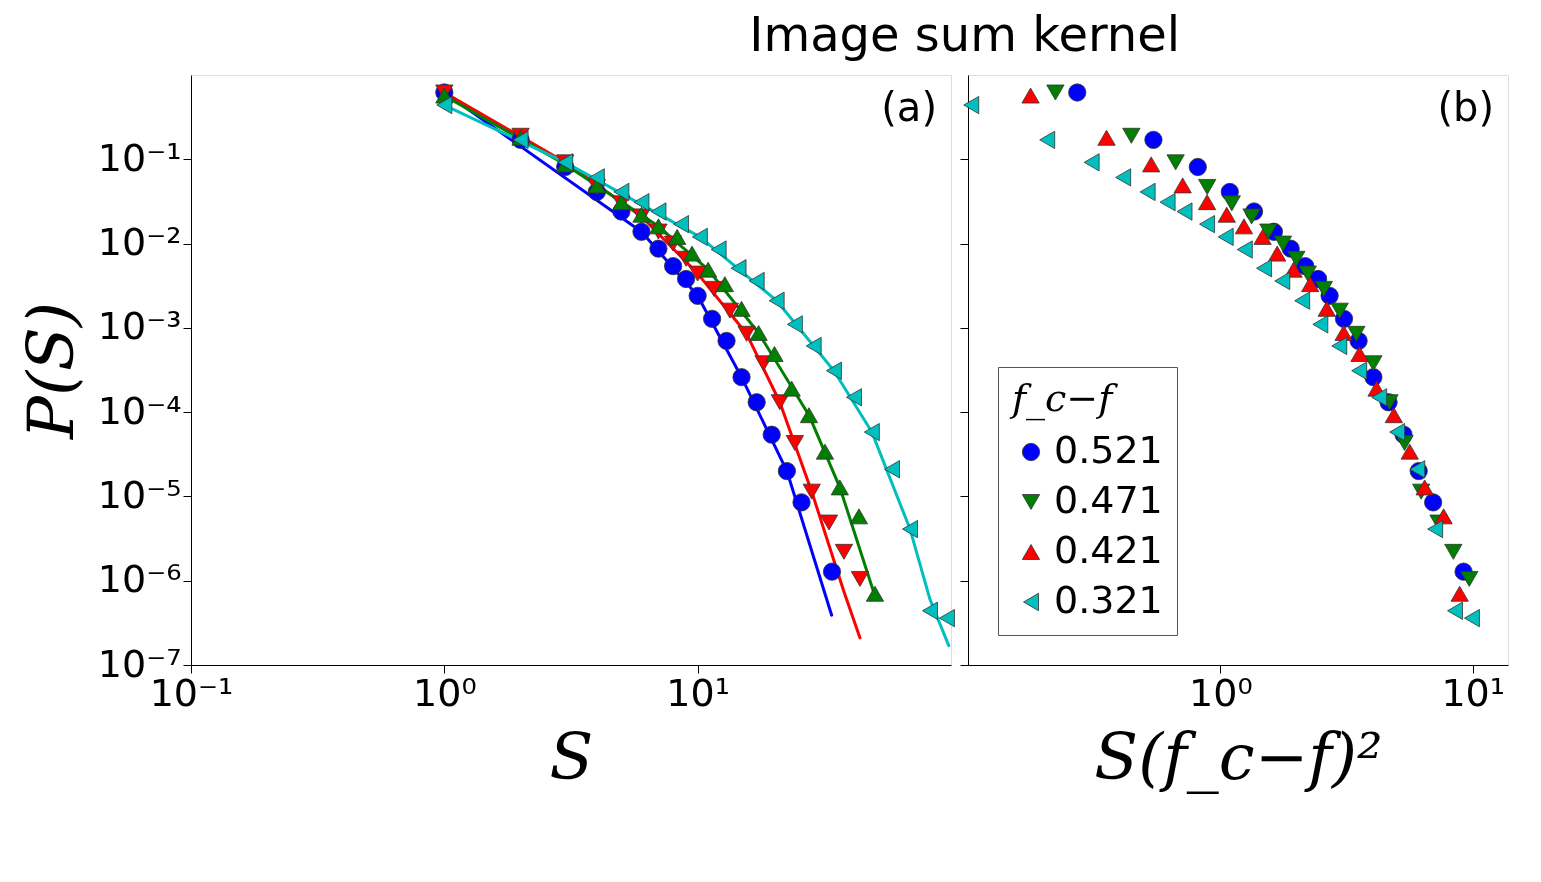 This screenshot has height=882, width=1541. I want to click on chart-title: Image sum kernel, so click(965, 33).